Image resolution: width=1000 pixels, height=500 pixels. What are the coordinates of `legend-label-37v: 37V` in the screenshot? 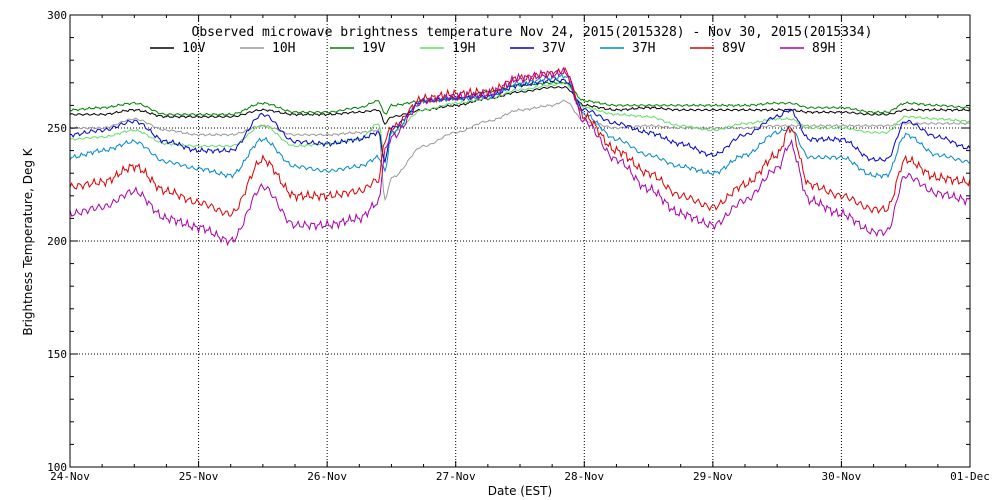 It's located at (554, 48).